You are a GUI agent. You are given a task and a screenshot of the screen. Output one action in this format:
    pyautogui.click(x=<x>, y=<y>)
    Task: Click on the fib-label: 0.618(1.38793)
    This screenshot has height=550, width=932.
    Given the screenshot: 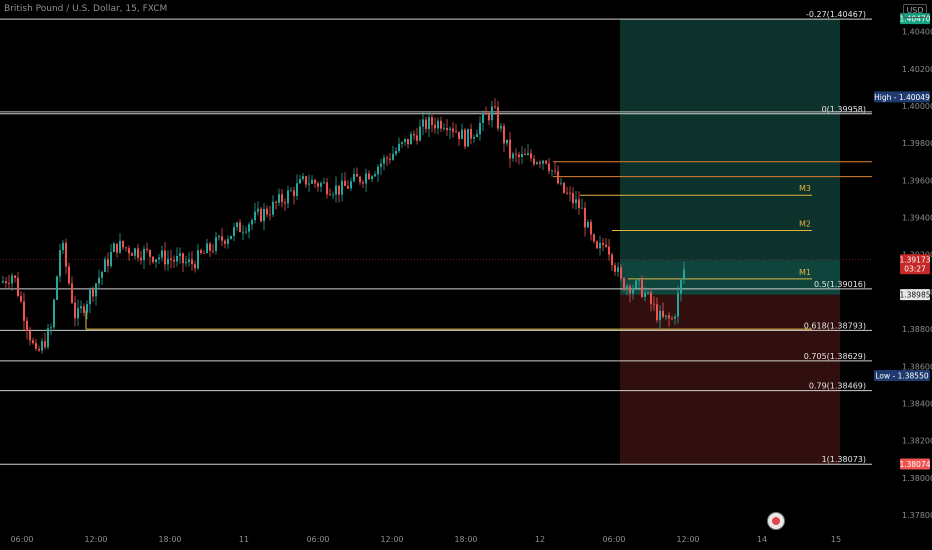 What is the action you would take?
    pyautogui.click(x=835, y=325)
    